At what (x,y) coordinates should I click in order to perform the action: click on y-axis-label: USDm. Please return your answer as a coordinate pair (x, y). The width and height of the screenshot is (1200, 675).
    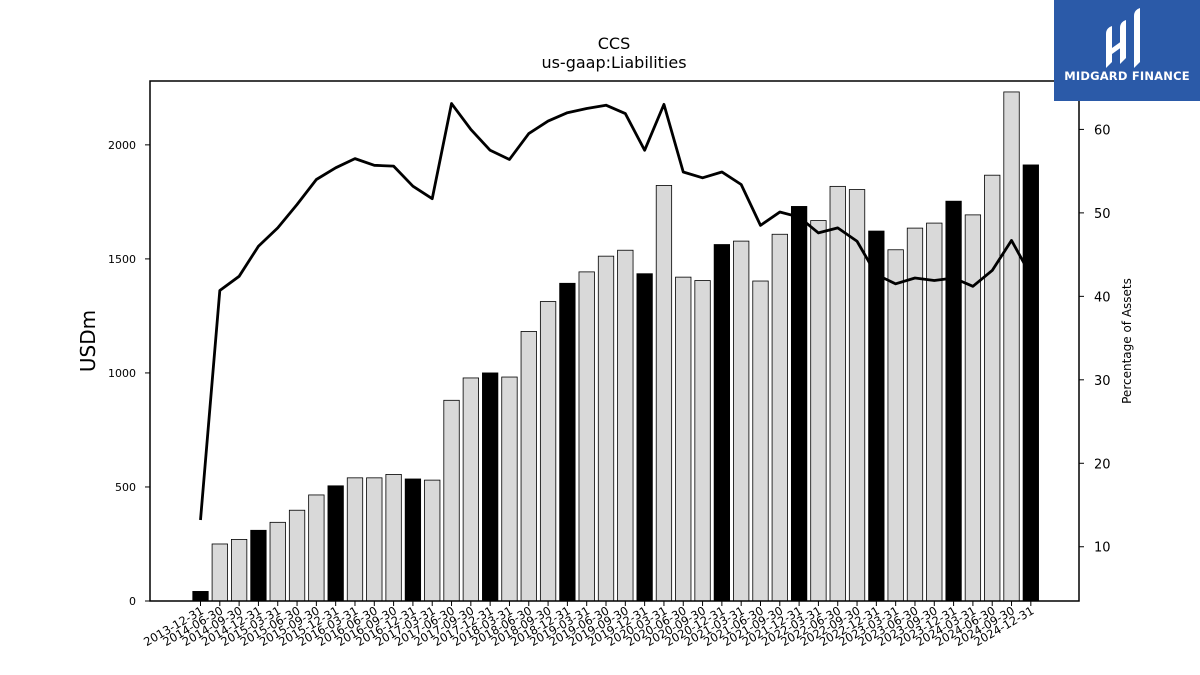
    Looking at the image, I should click on (88, 341).